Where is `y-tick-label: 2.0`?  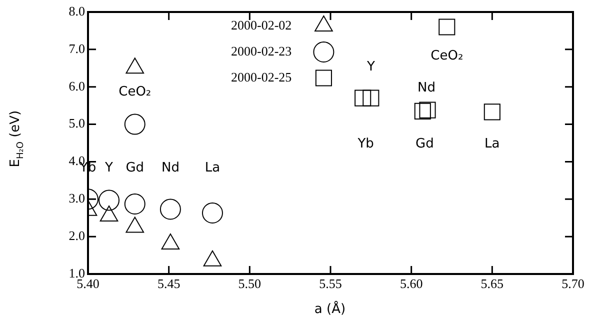
y-tick-label: 2.0 is located at coordinates (76, 235).